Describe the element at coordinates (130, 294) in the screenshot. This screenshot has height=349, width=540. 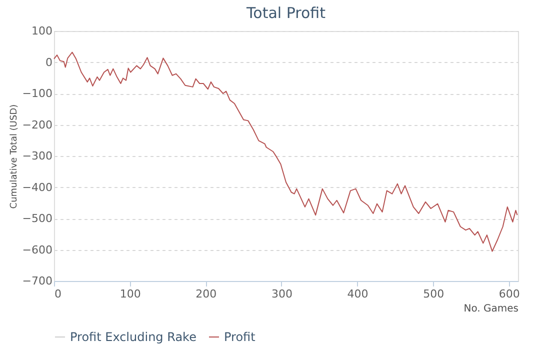
I see `x-tick-label: 100` at that location.